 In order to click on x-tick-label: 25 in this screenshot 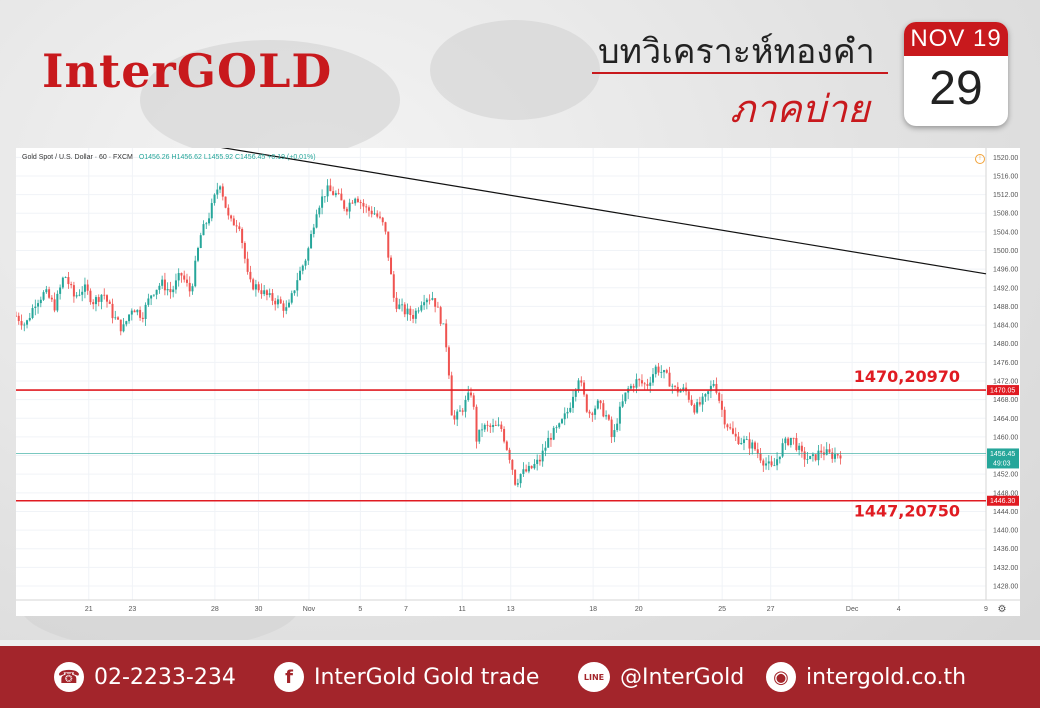, I will do `click(722, 609)`.